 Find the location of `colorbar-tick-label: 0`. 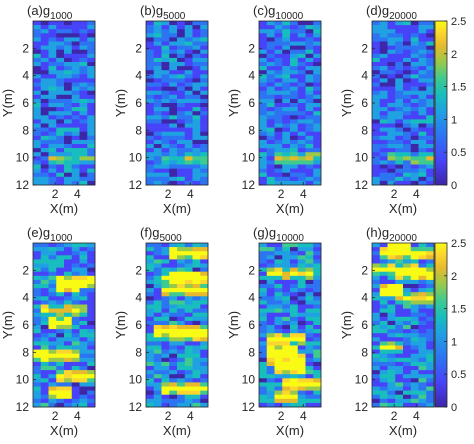

colorbar-tick-label: 0 is located at coordinates (454, 186).